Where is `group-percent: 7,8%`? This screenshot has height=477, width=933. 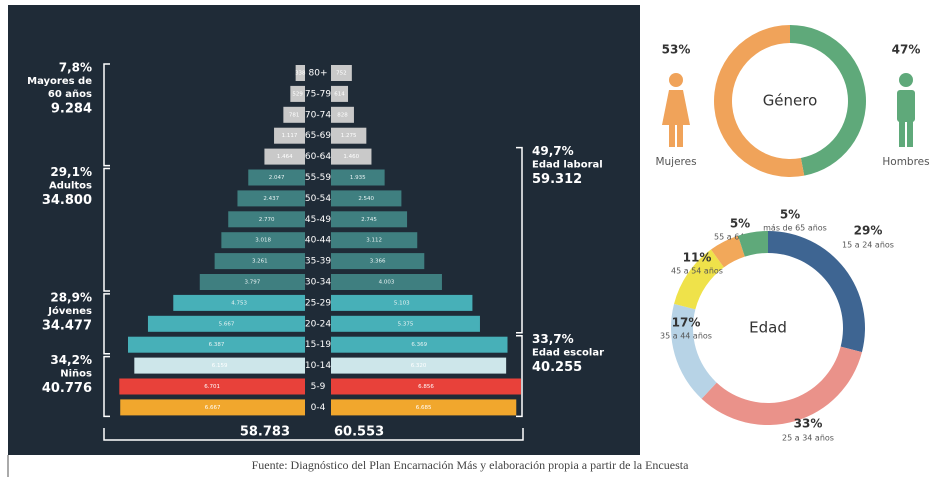
group-percent: 7,8% is located at coordinates (75, 68).